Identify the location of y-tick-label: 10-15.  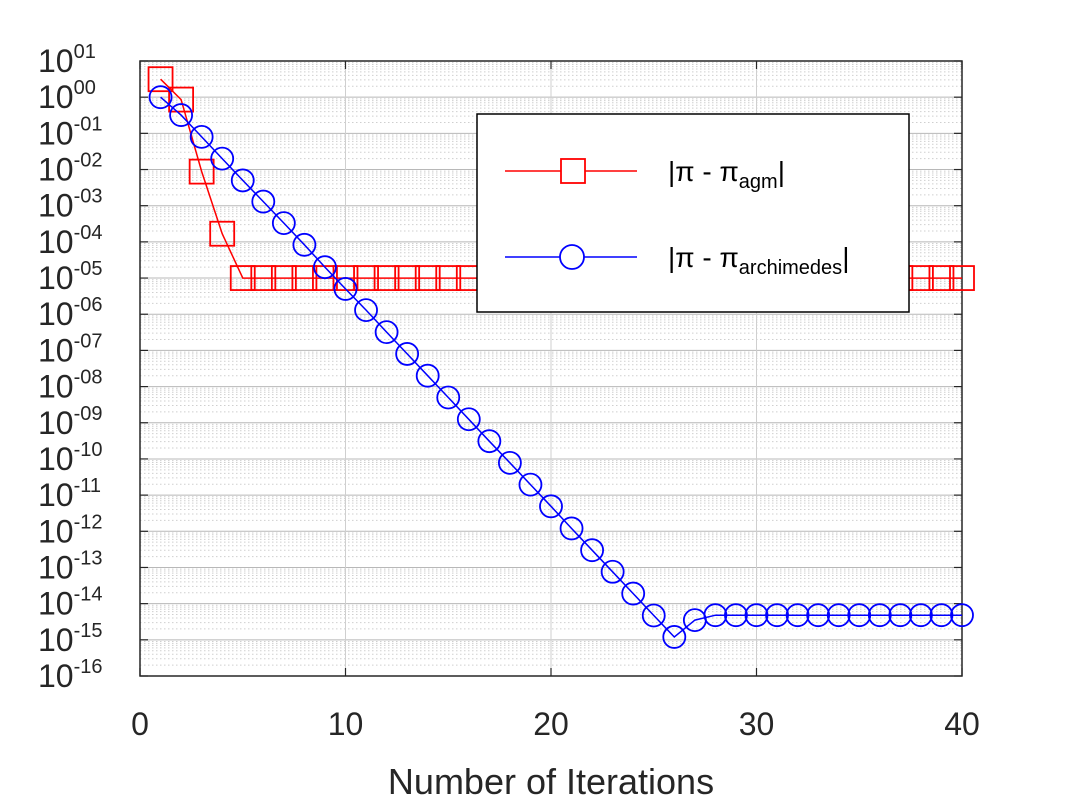
(70, 639).